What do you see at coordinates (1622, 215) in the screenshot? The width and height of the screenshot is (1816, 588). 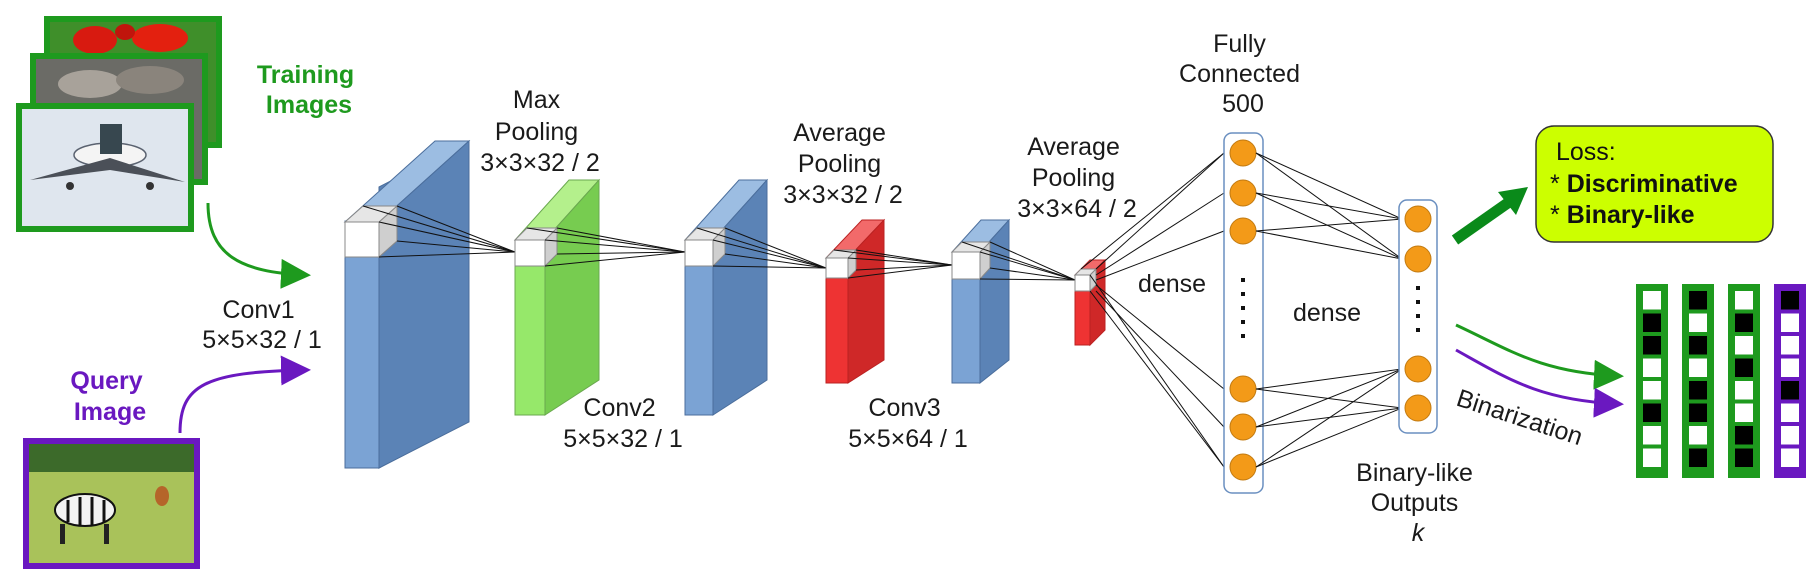 I see `loss-item-binary-like: * Binary-like` at bounding box center [1622, 215].